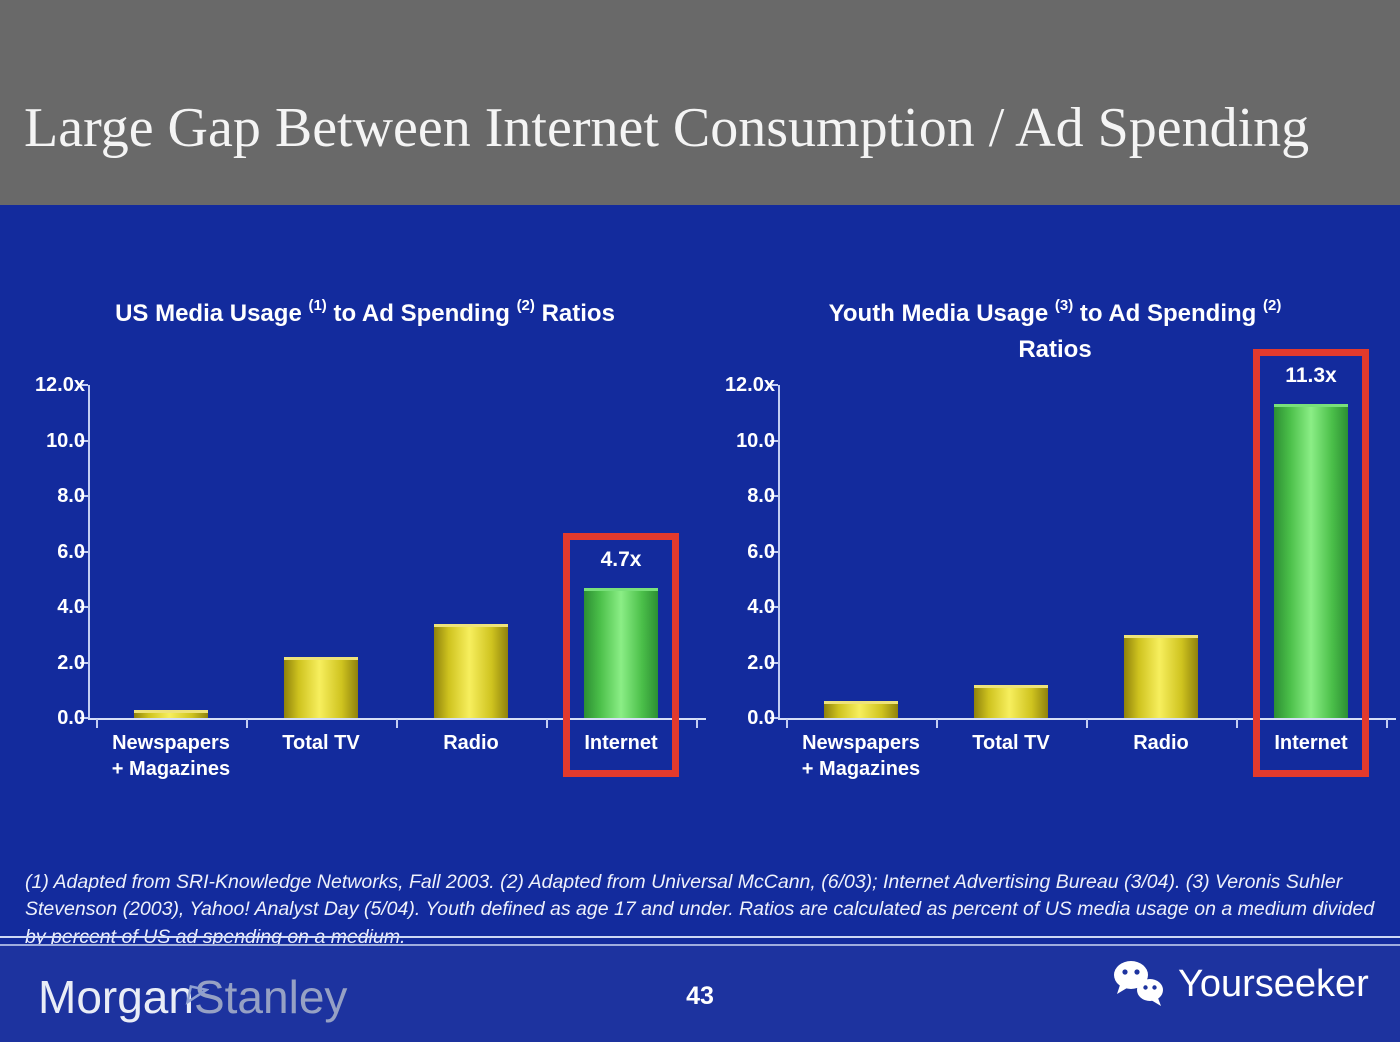 The image size is (1400, 1042). Describe the element at coordinates (700, 941) in the screenshot. I see `footer-divider` at that location.